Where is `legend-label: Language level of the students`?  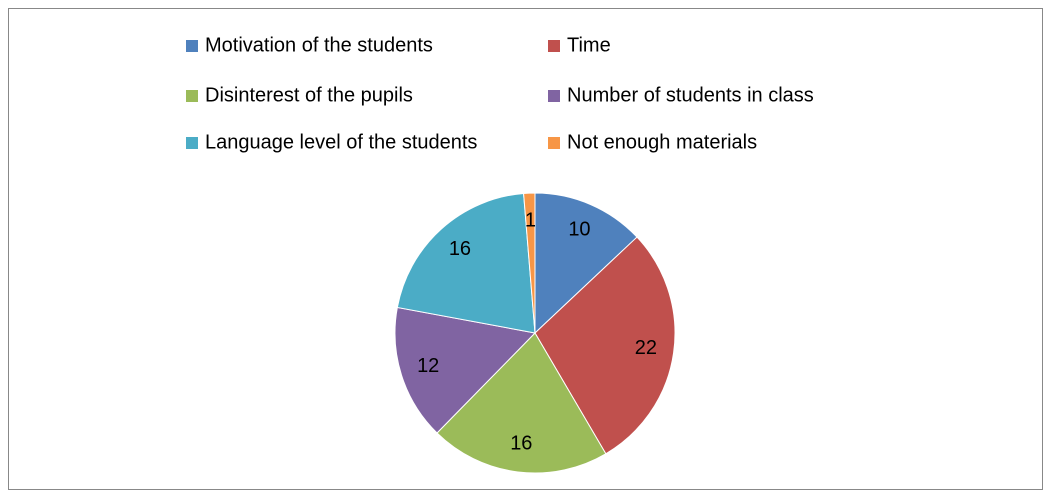 legend-label: Language level of the students is located at coordinates (341, 142).